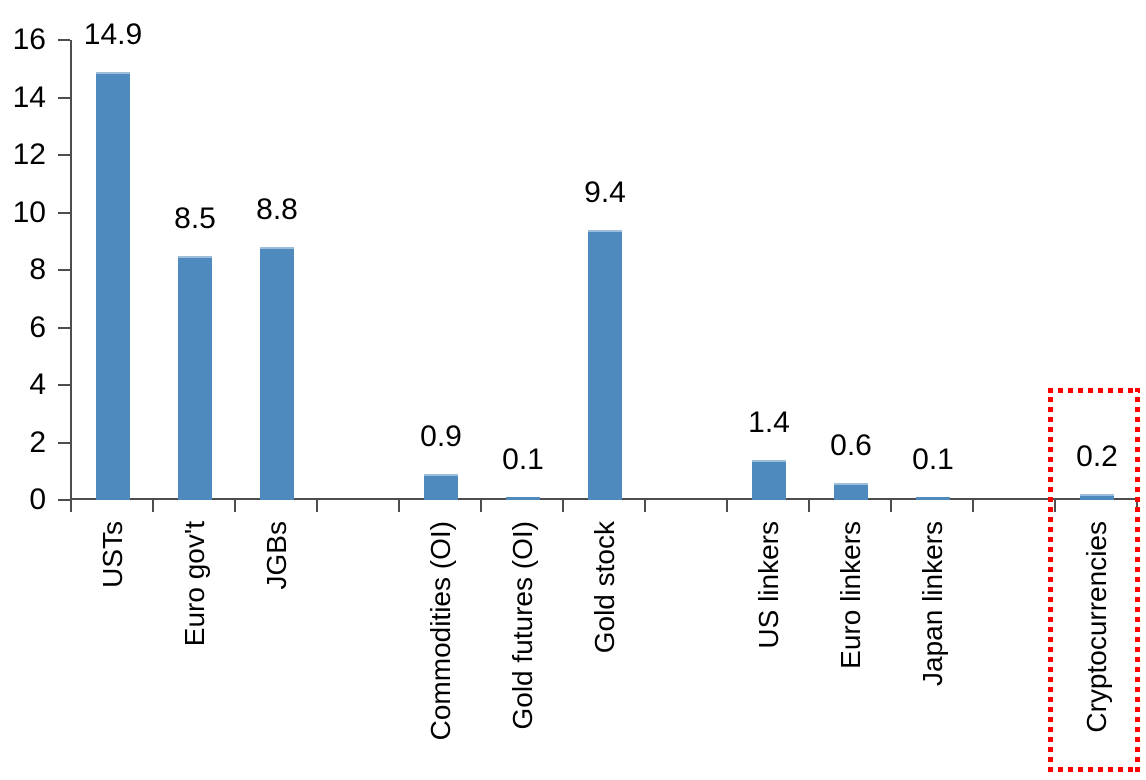  What do you see at coordinates (851, 445) in the screenshot?
I see `data-label-euro-linkers: 0.6` at bounding box center [851, 445].